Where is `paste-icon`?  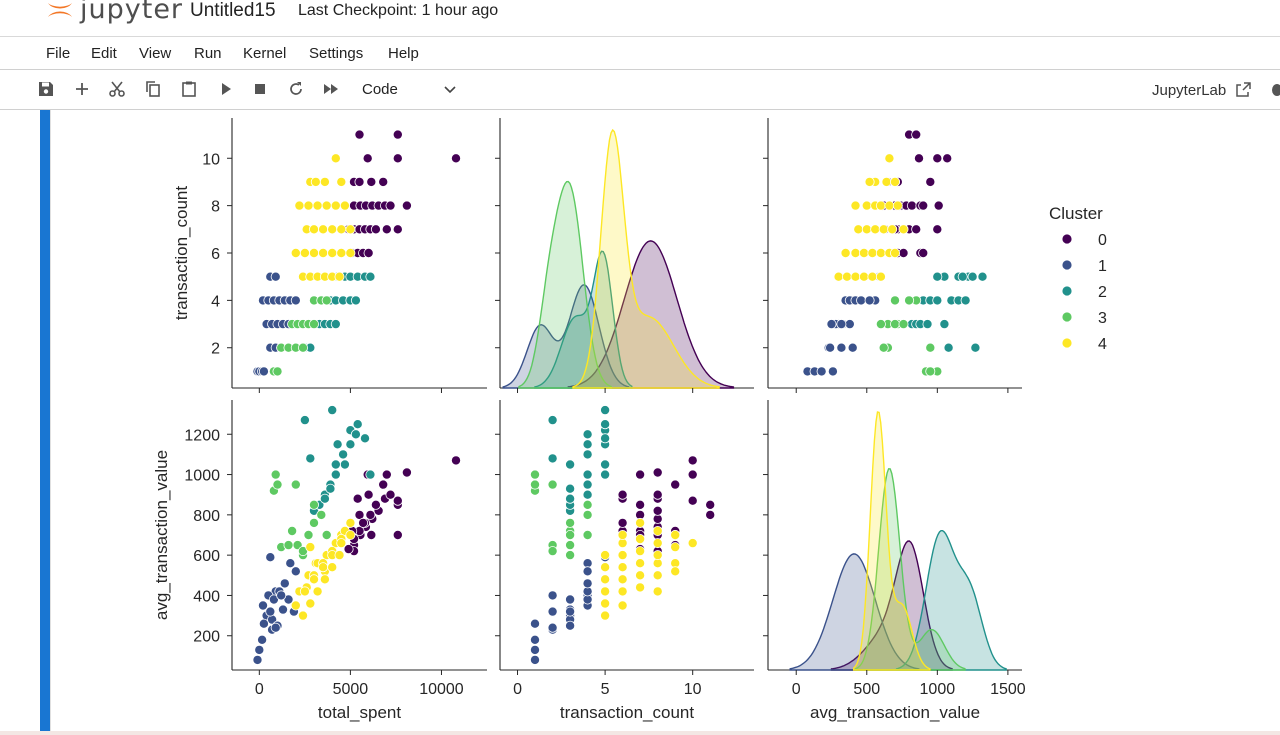 paste-icon is located at coordinates (189, 89).